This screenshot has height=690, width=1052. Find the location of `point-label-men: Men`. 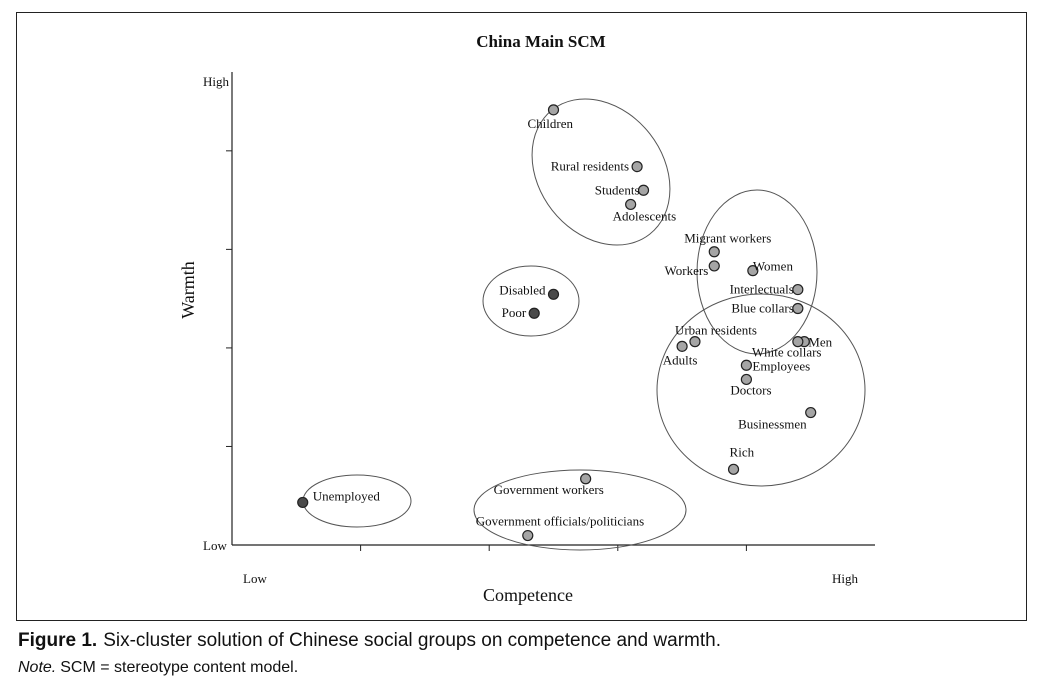

point-label-men: Men is located at coordinates (820, 342).